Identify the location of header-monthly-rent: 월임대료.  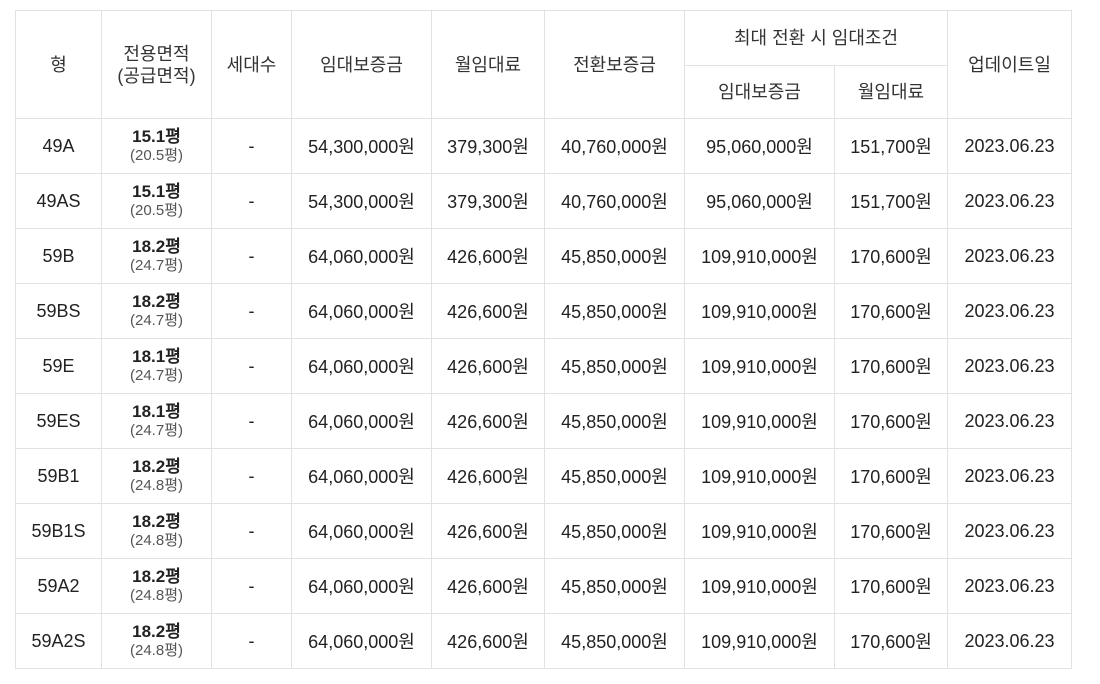
(488, 64).